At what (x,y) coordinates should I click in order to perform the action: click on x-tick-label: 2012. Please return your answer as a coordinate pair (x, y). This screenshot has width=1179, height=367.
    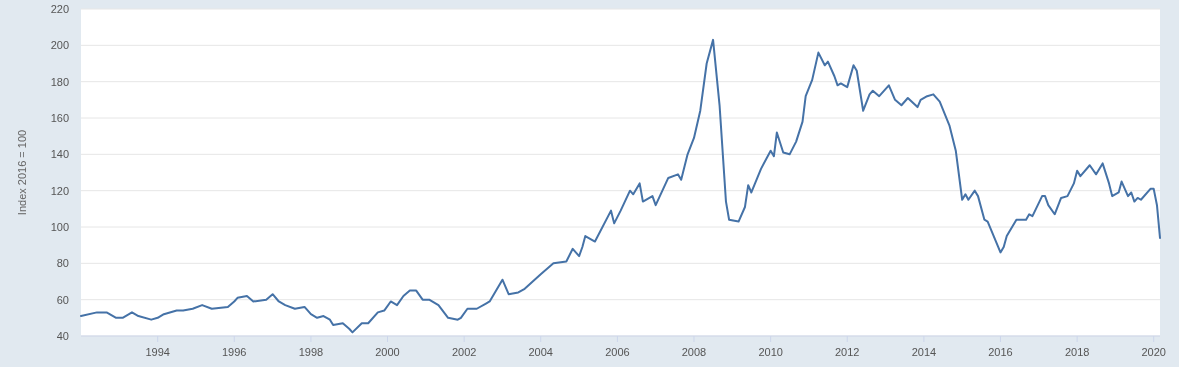
    Looking at the image, I should click on (847, 352).